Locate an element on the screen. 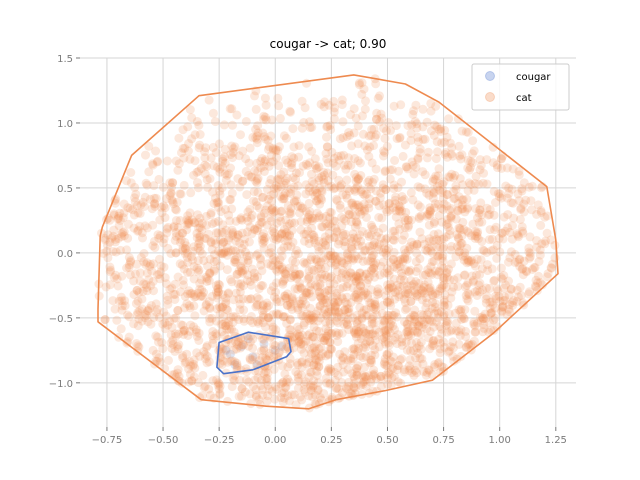  y-tick-label: −0.5 is located at coordinates (61, 319).